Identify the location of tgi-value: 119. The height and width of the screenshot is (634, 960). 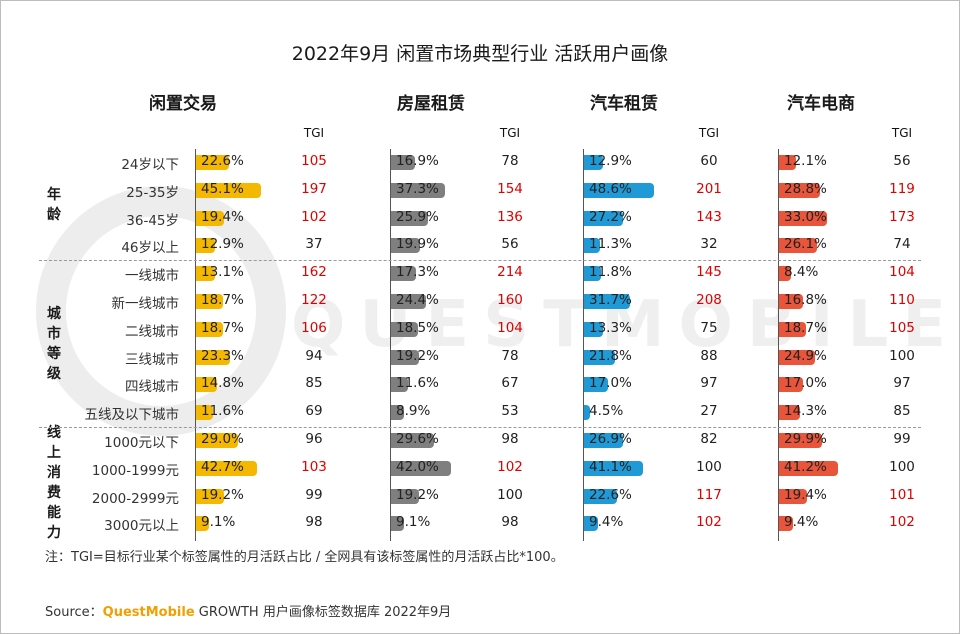
(902, 188).